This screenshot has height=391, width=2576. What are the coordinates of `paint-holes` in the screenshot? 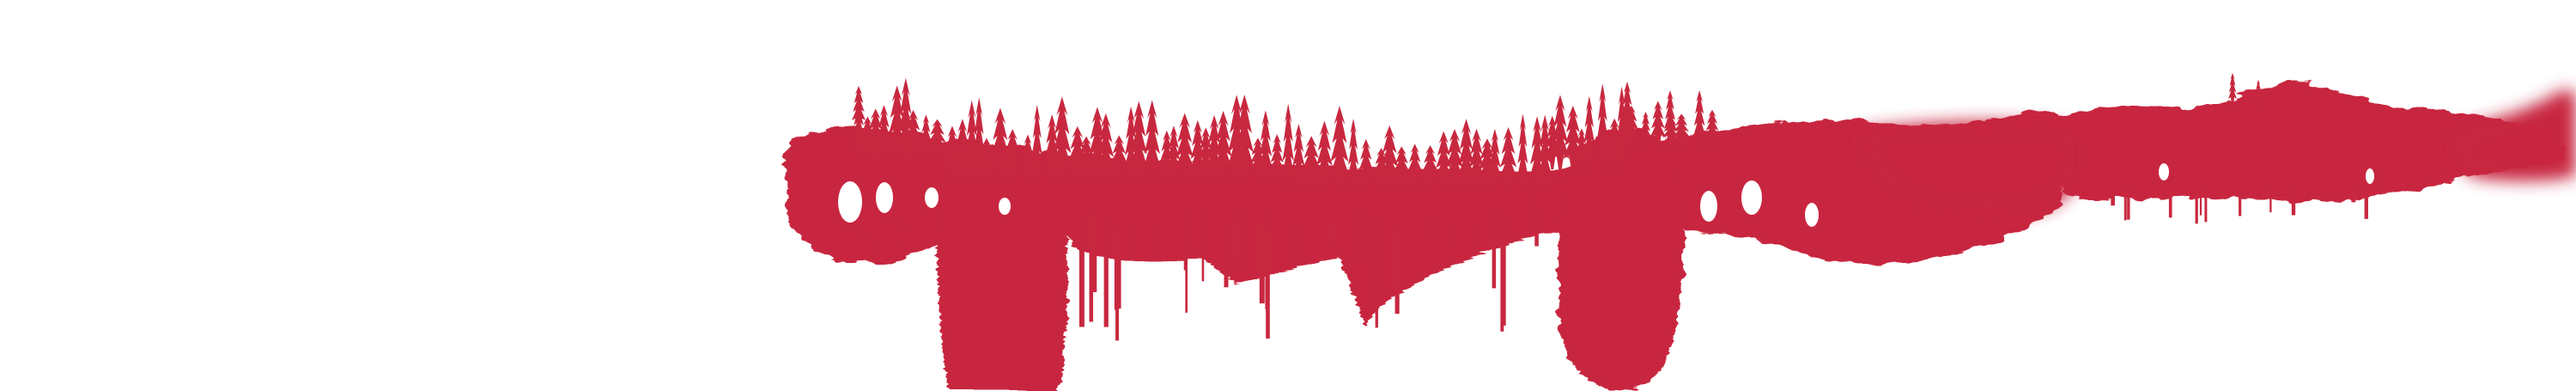 It's located at (1606, 195).